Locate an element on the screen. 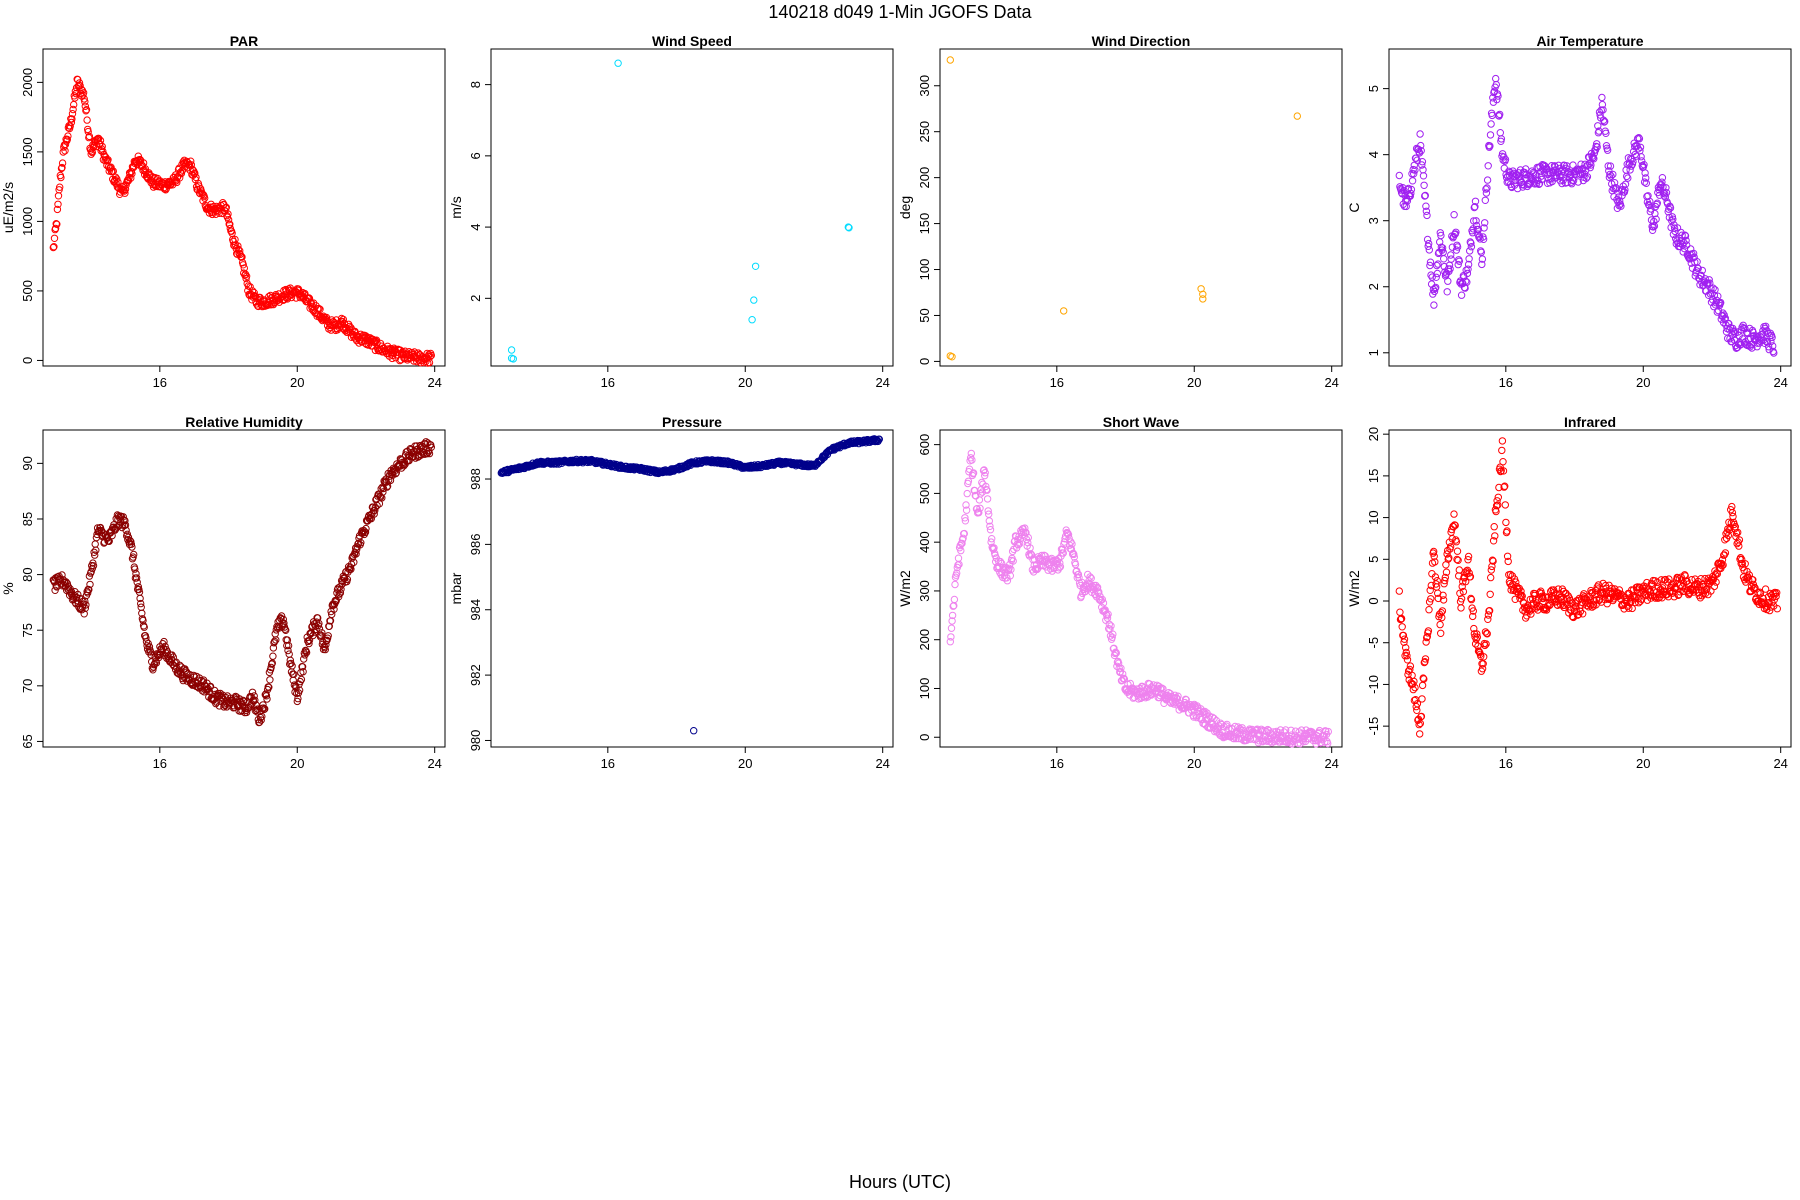 This screenshot has height=1200, width=1800. y-tick-label: 100 is located at coordinates (924, 270).